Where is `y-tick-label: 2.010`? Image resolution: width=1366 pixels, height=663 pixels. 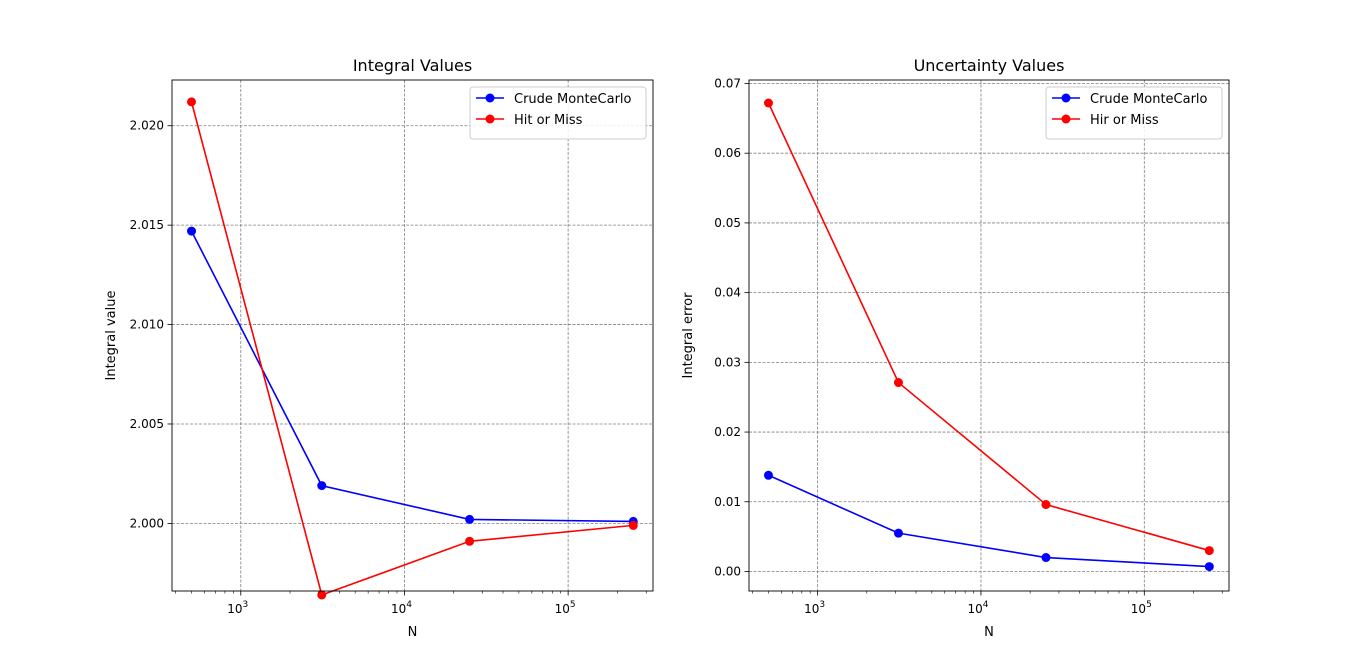 y-tick-label: 2.010 is located at coordinates (147, 325).